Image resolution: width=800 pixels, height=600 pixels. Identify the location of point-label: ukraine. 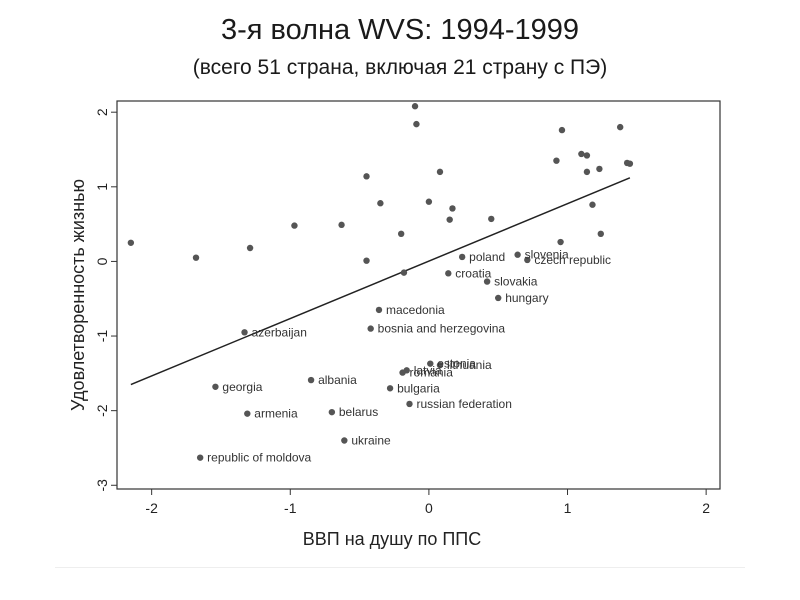
(371, 441).